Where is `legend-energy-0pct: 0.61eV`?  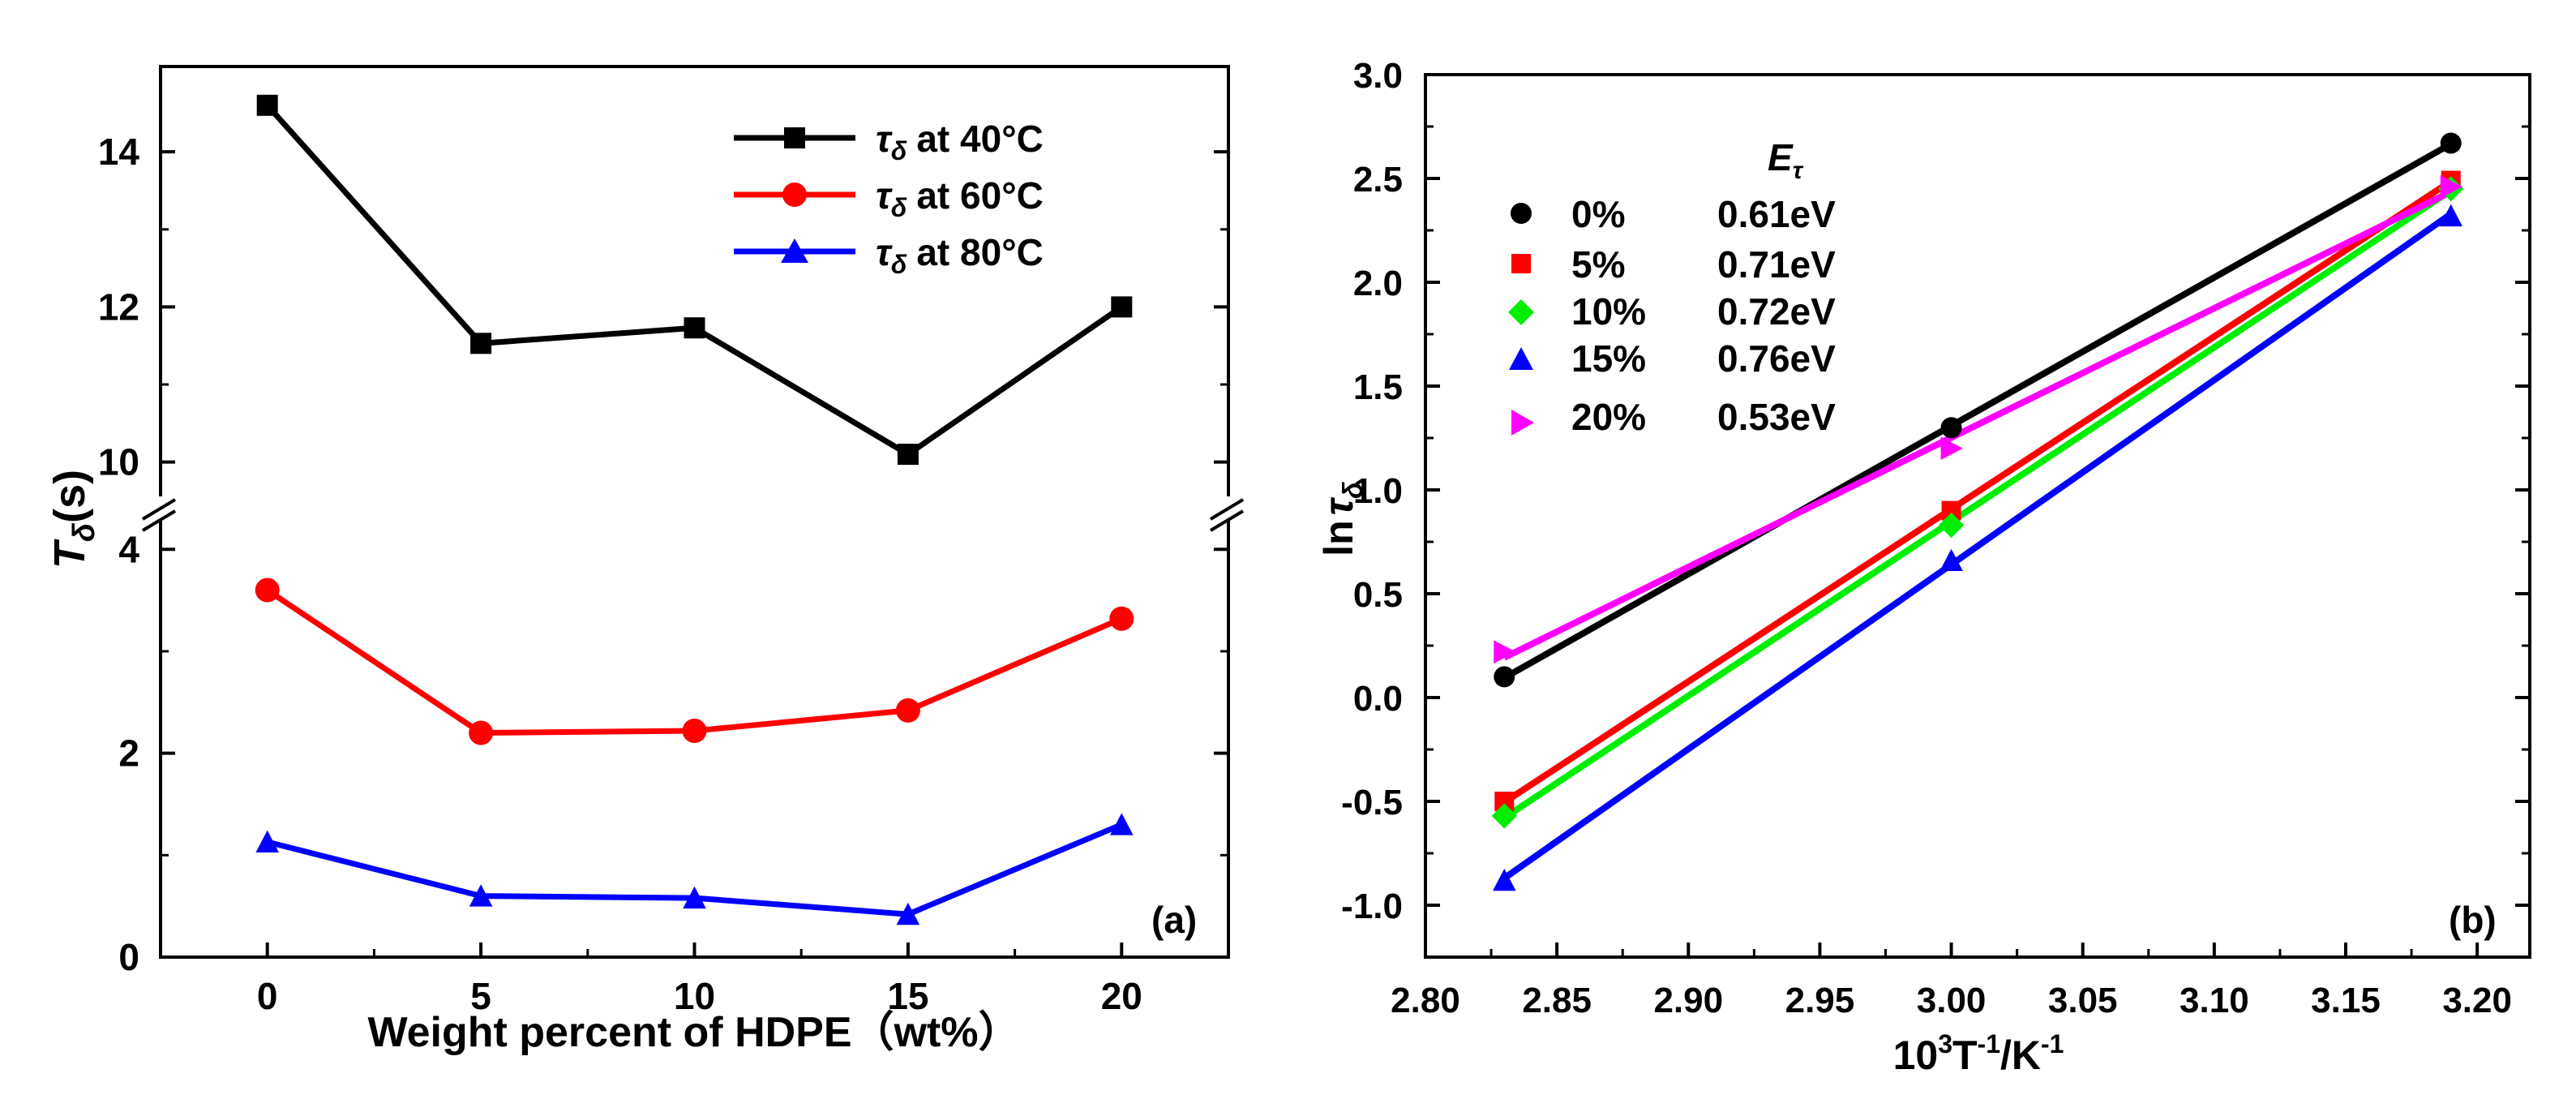 legend-energy-0pct: 0.61eV is located at coordinates (1776, 214).